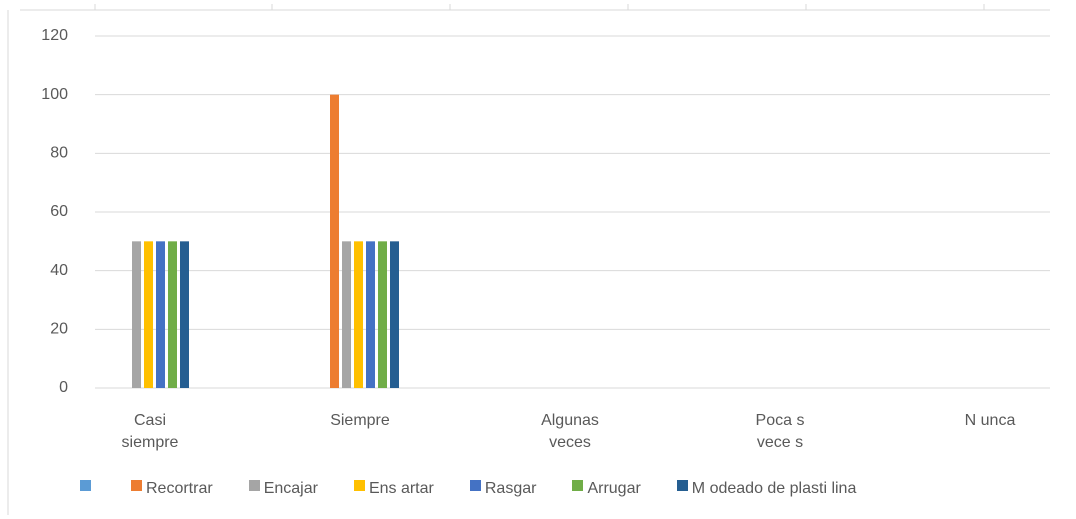  Describe the element at coordinates (360, 420) in the screenshot. I see `x-tick-label: Siempre` at that location.